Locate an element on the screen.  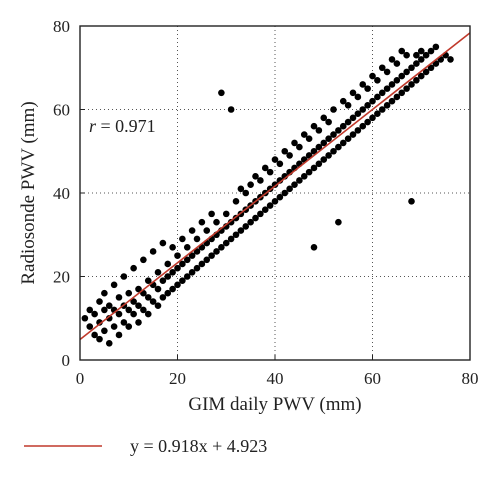
y-tick-label: 0 is located at coordinates (66, 360).